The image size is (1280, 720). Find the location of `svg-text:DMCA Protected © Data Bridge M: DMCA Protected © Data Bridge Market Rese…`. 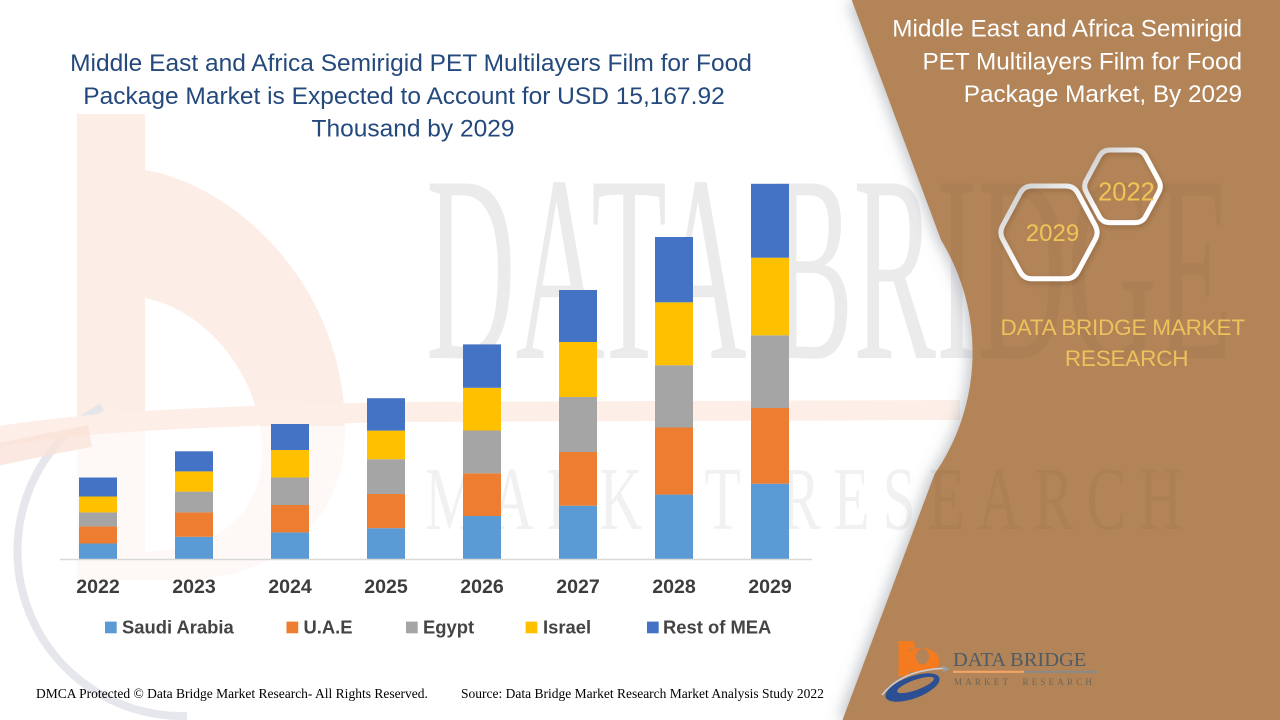

svg-text:DMCA Protected © Data Bridge M: DMCA Protected © Data Bridge Market Rese… is located at coordinates (232, 693).